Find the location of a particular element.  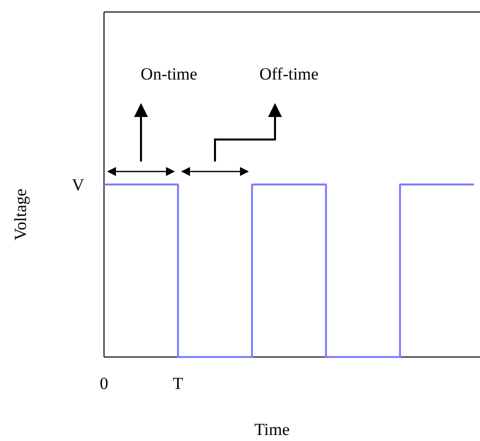

x-tick-label: T is located at coordinates (178, 383).